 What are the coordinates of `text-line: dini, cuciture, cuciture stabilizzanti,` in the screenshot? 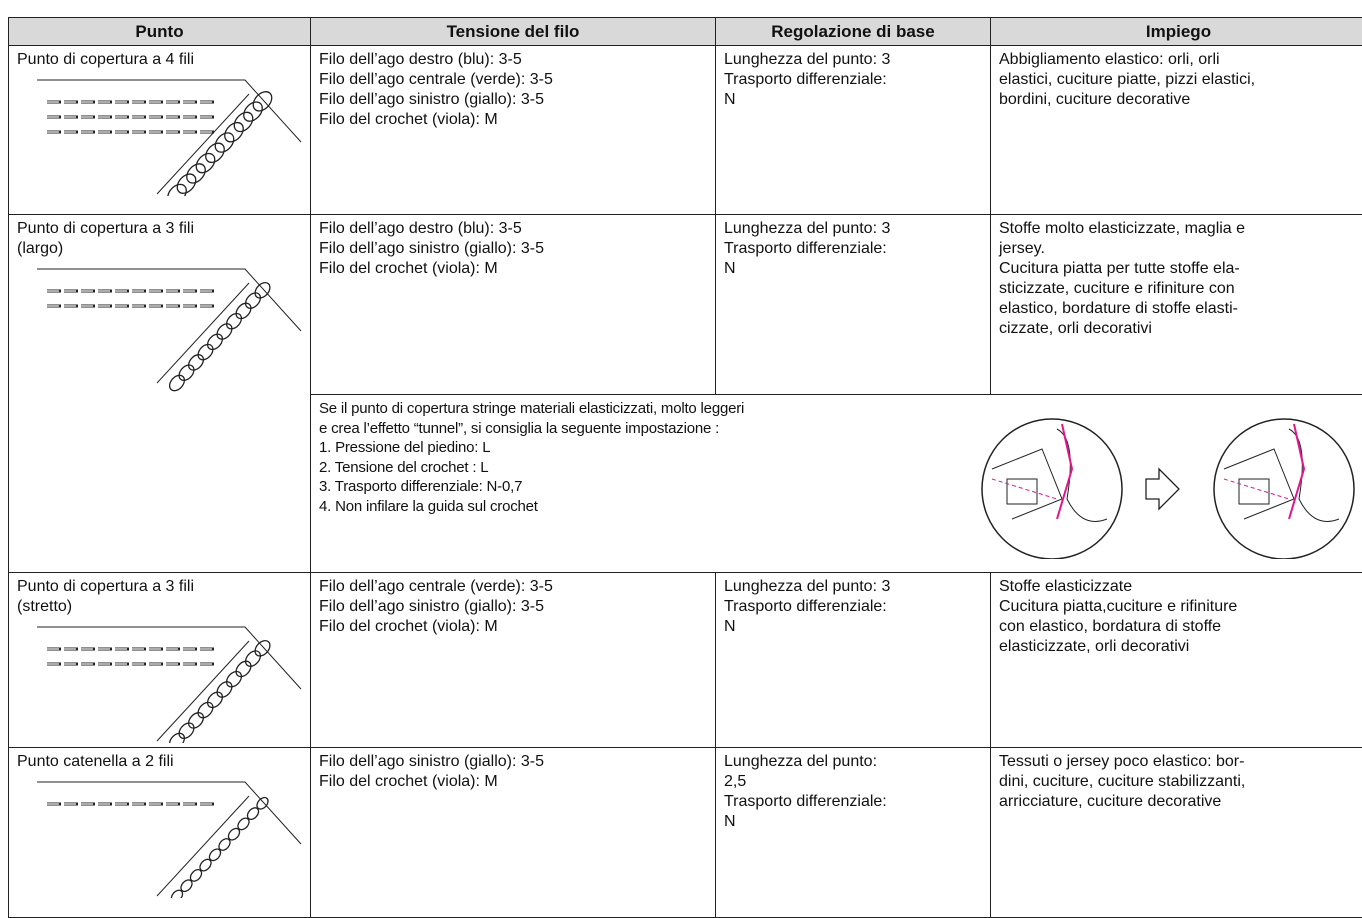 It's located at (1178, 782).